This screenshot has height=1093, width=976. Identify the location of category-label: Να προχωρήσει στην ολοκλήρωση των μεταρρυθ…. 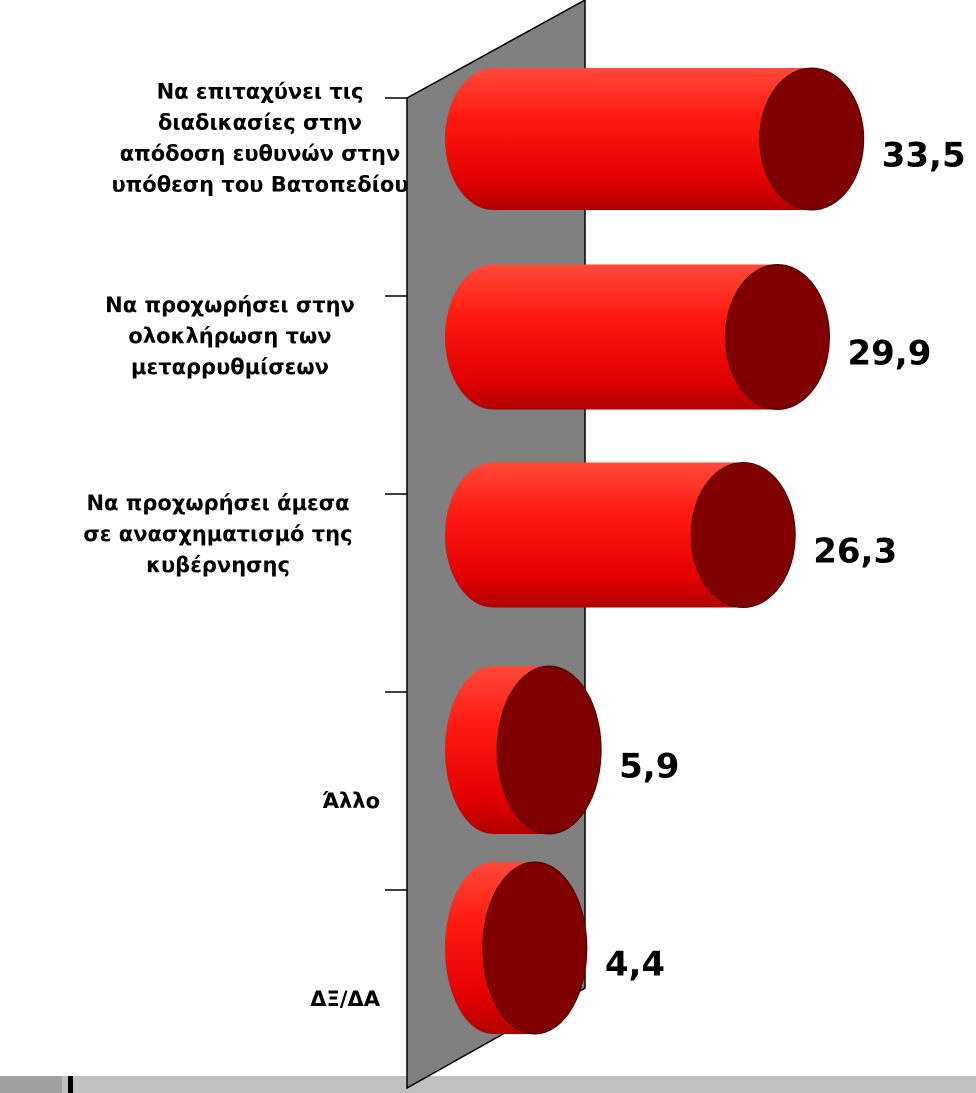
(230, 336).